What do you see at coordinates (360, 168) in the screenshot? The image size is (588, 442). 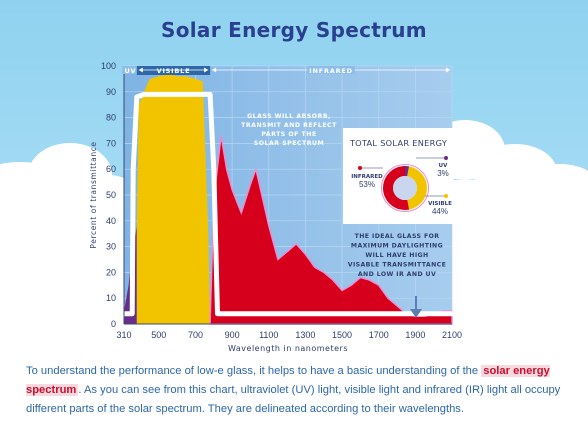 I see `leader-dot-infrared` at bounding box center [360, 168].